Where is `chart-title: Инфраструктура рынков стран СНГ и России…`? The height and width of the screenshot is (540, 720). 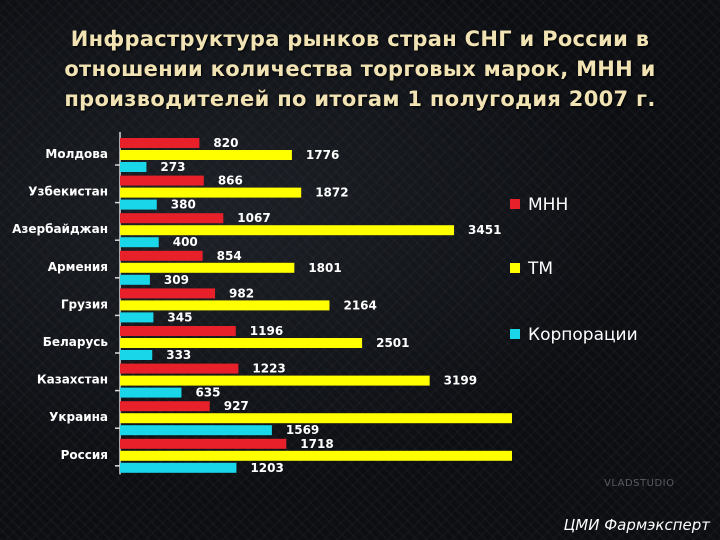
chart-title: Инфраструктура рынков стран СНГ и России… is located at coordinates (360, 69).